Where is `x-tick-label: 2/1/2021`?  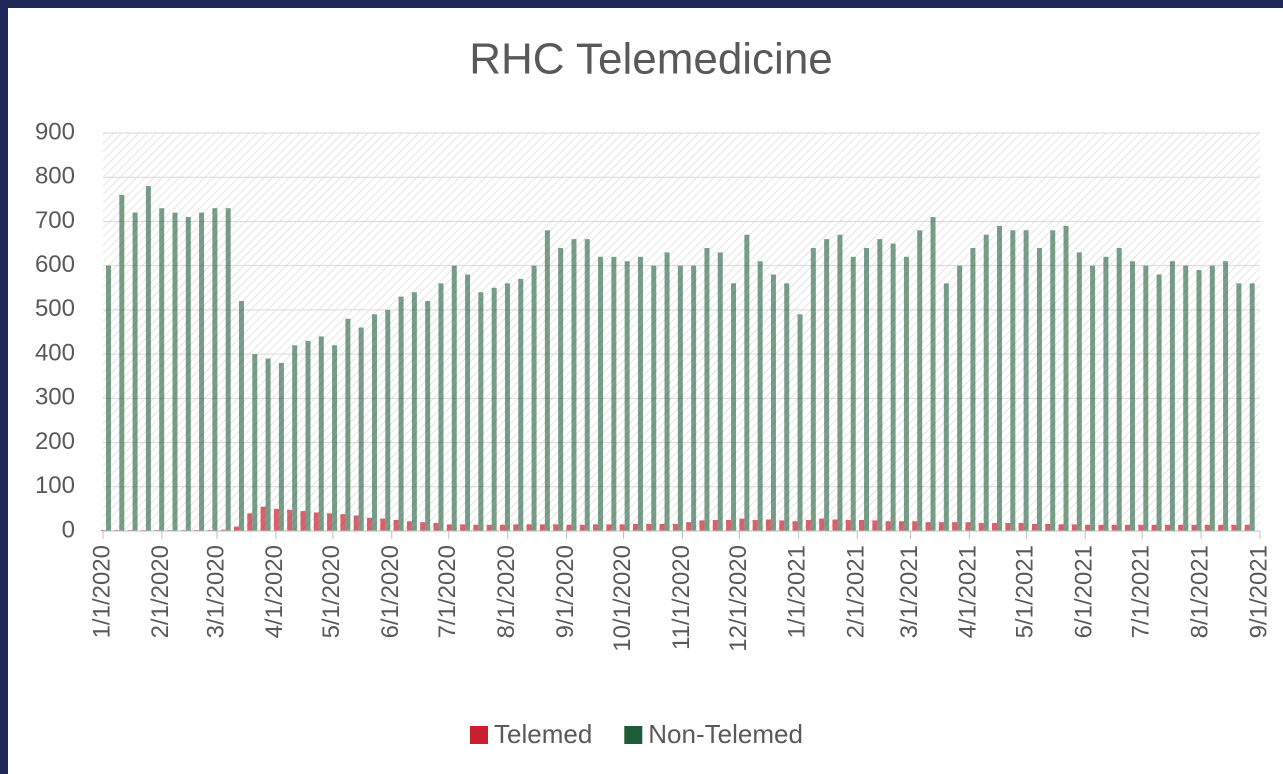
x-tick-label: 2/1/2021 is located at coordinates (856, 591).